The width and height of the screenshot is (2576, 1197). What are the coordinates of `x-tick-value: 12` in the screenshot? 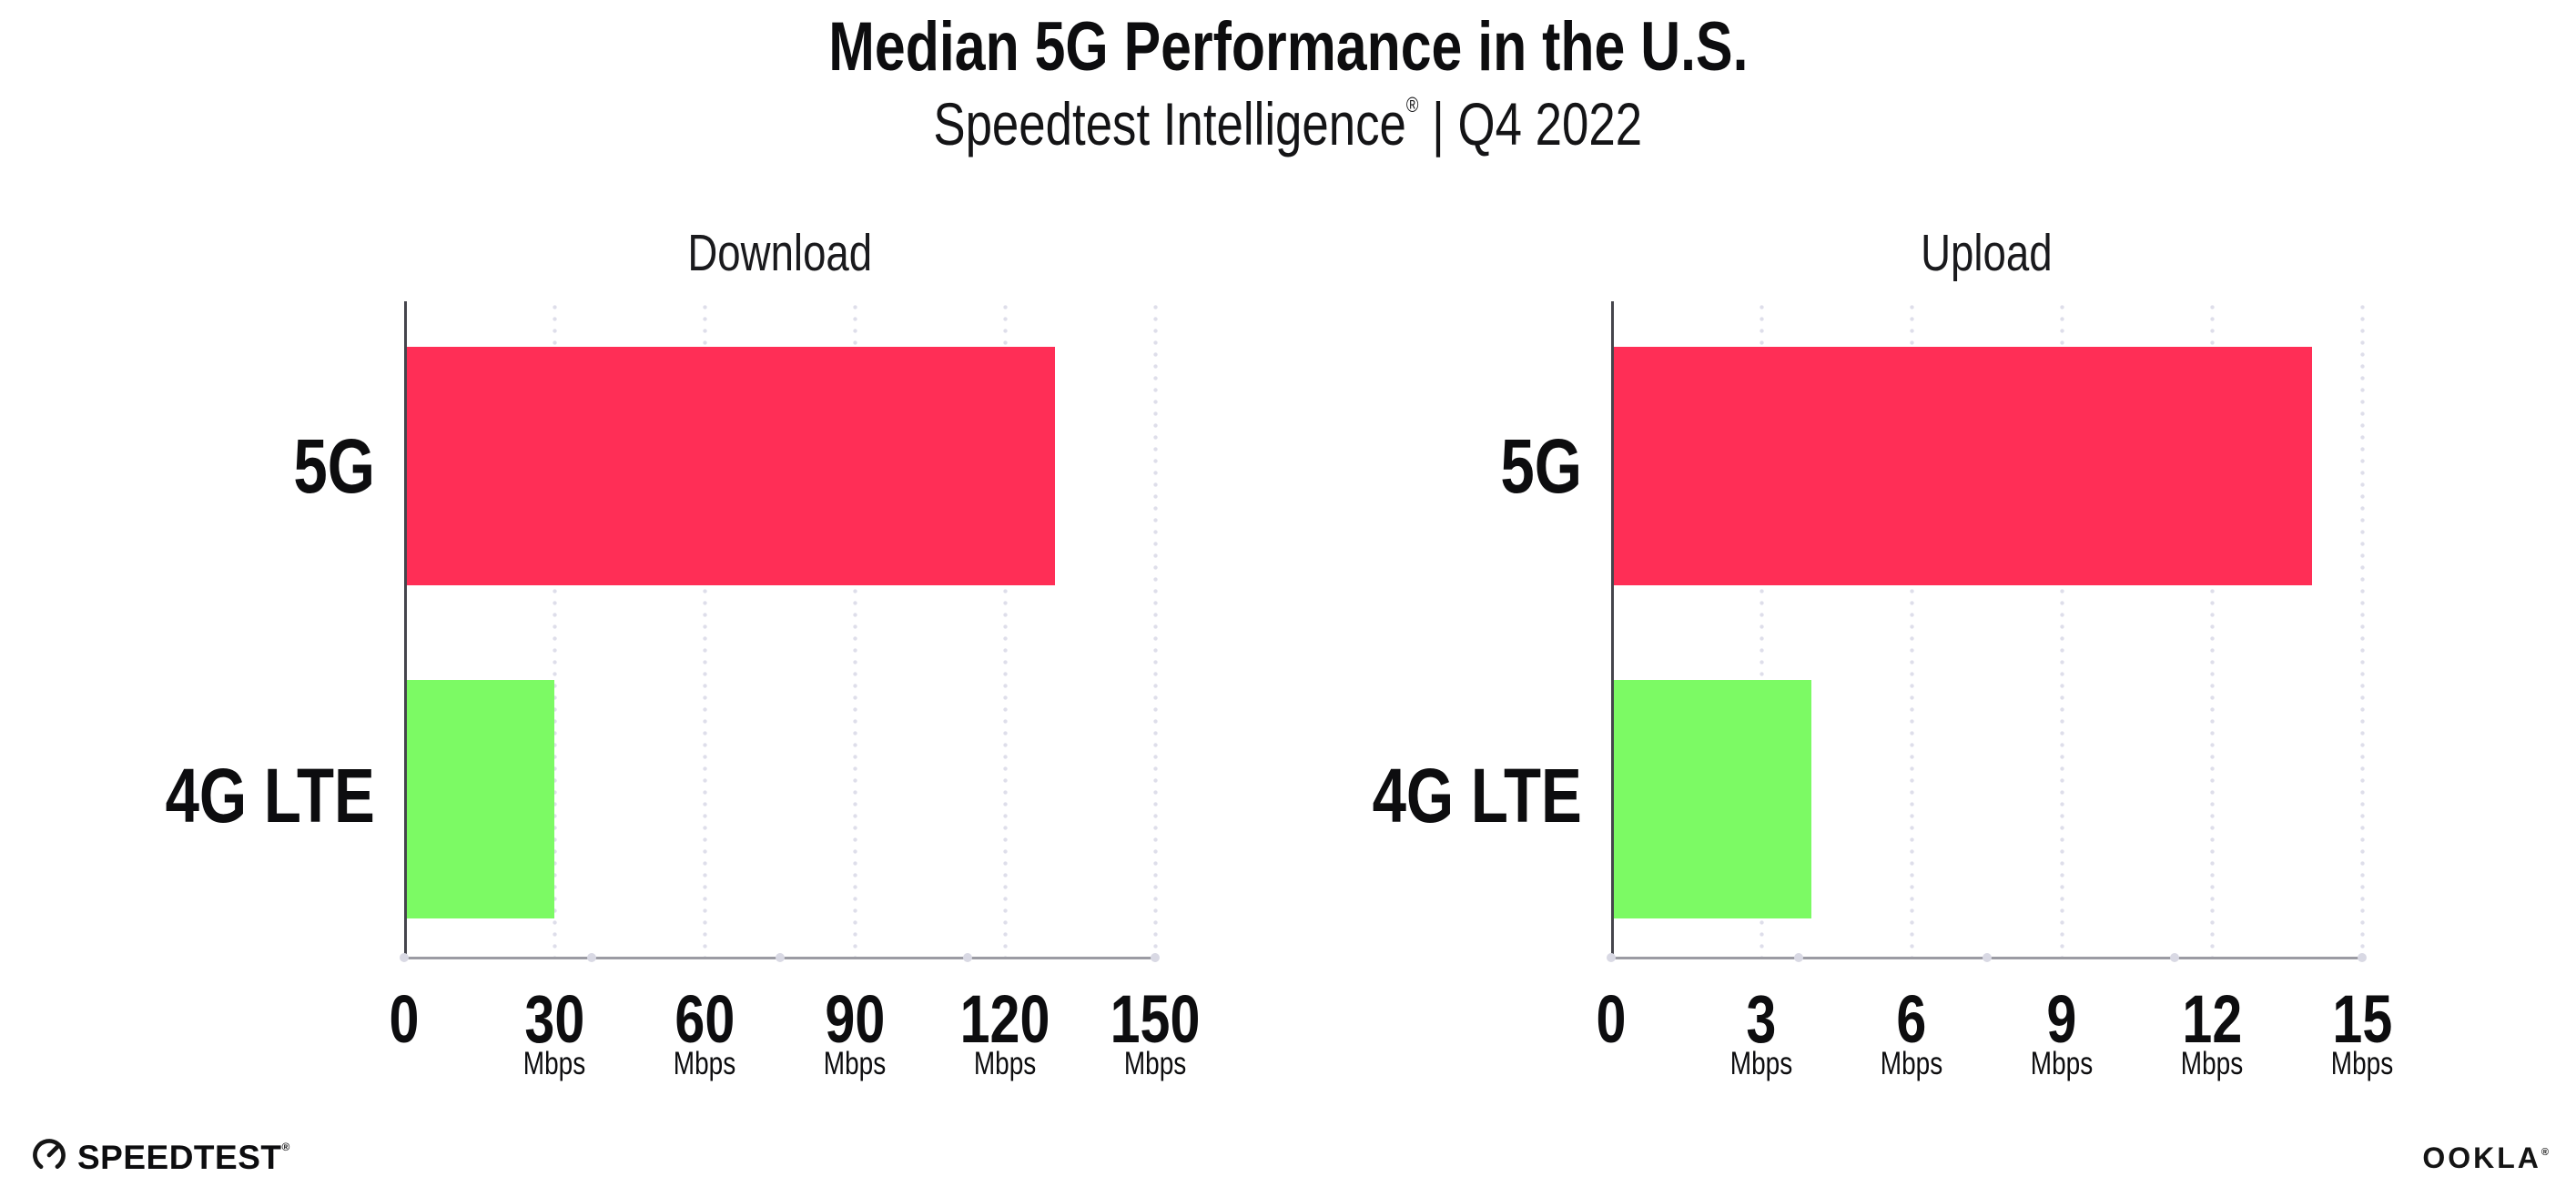 It's located at (2212, 1019).